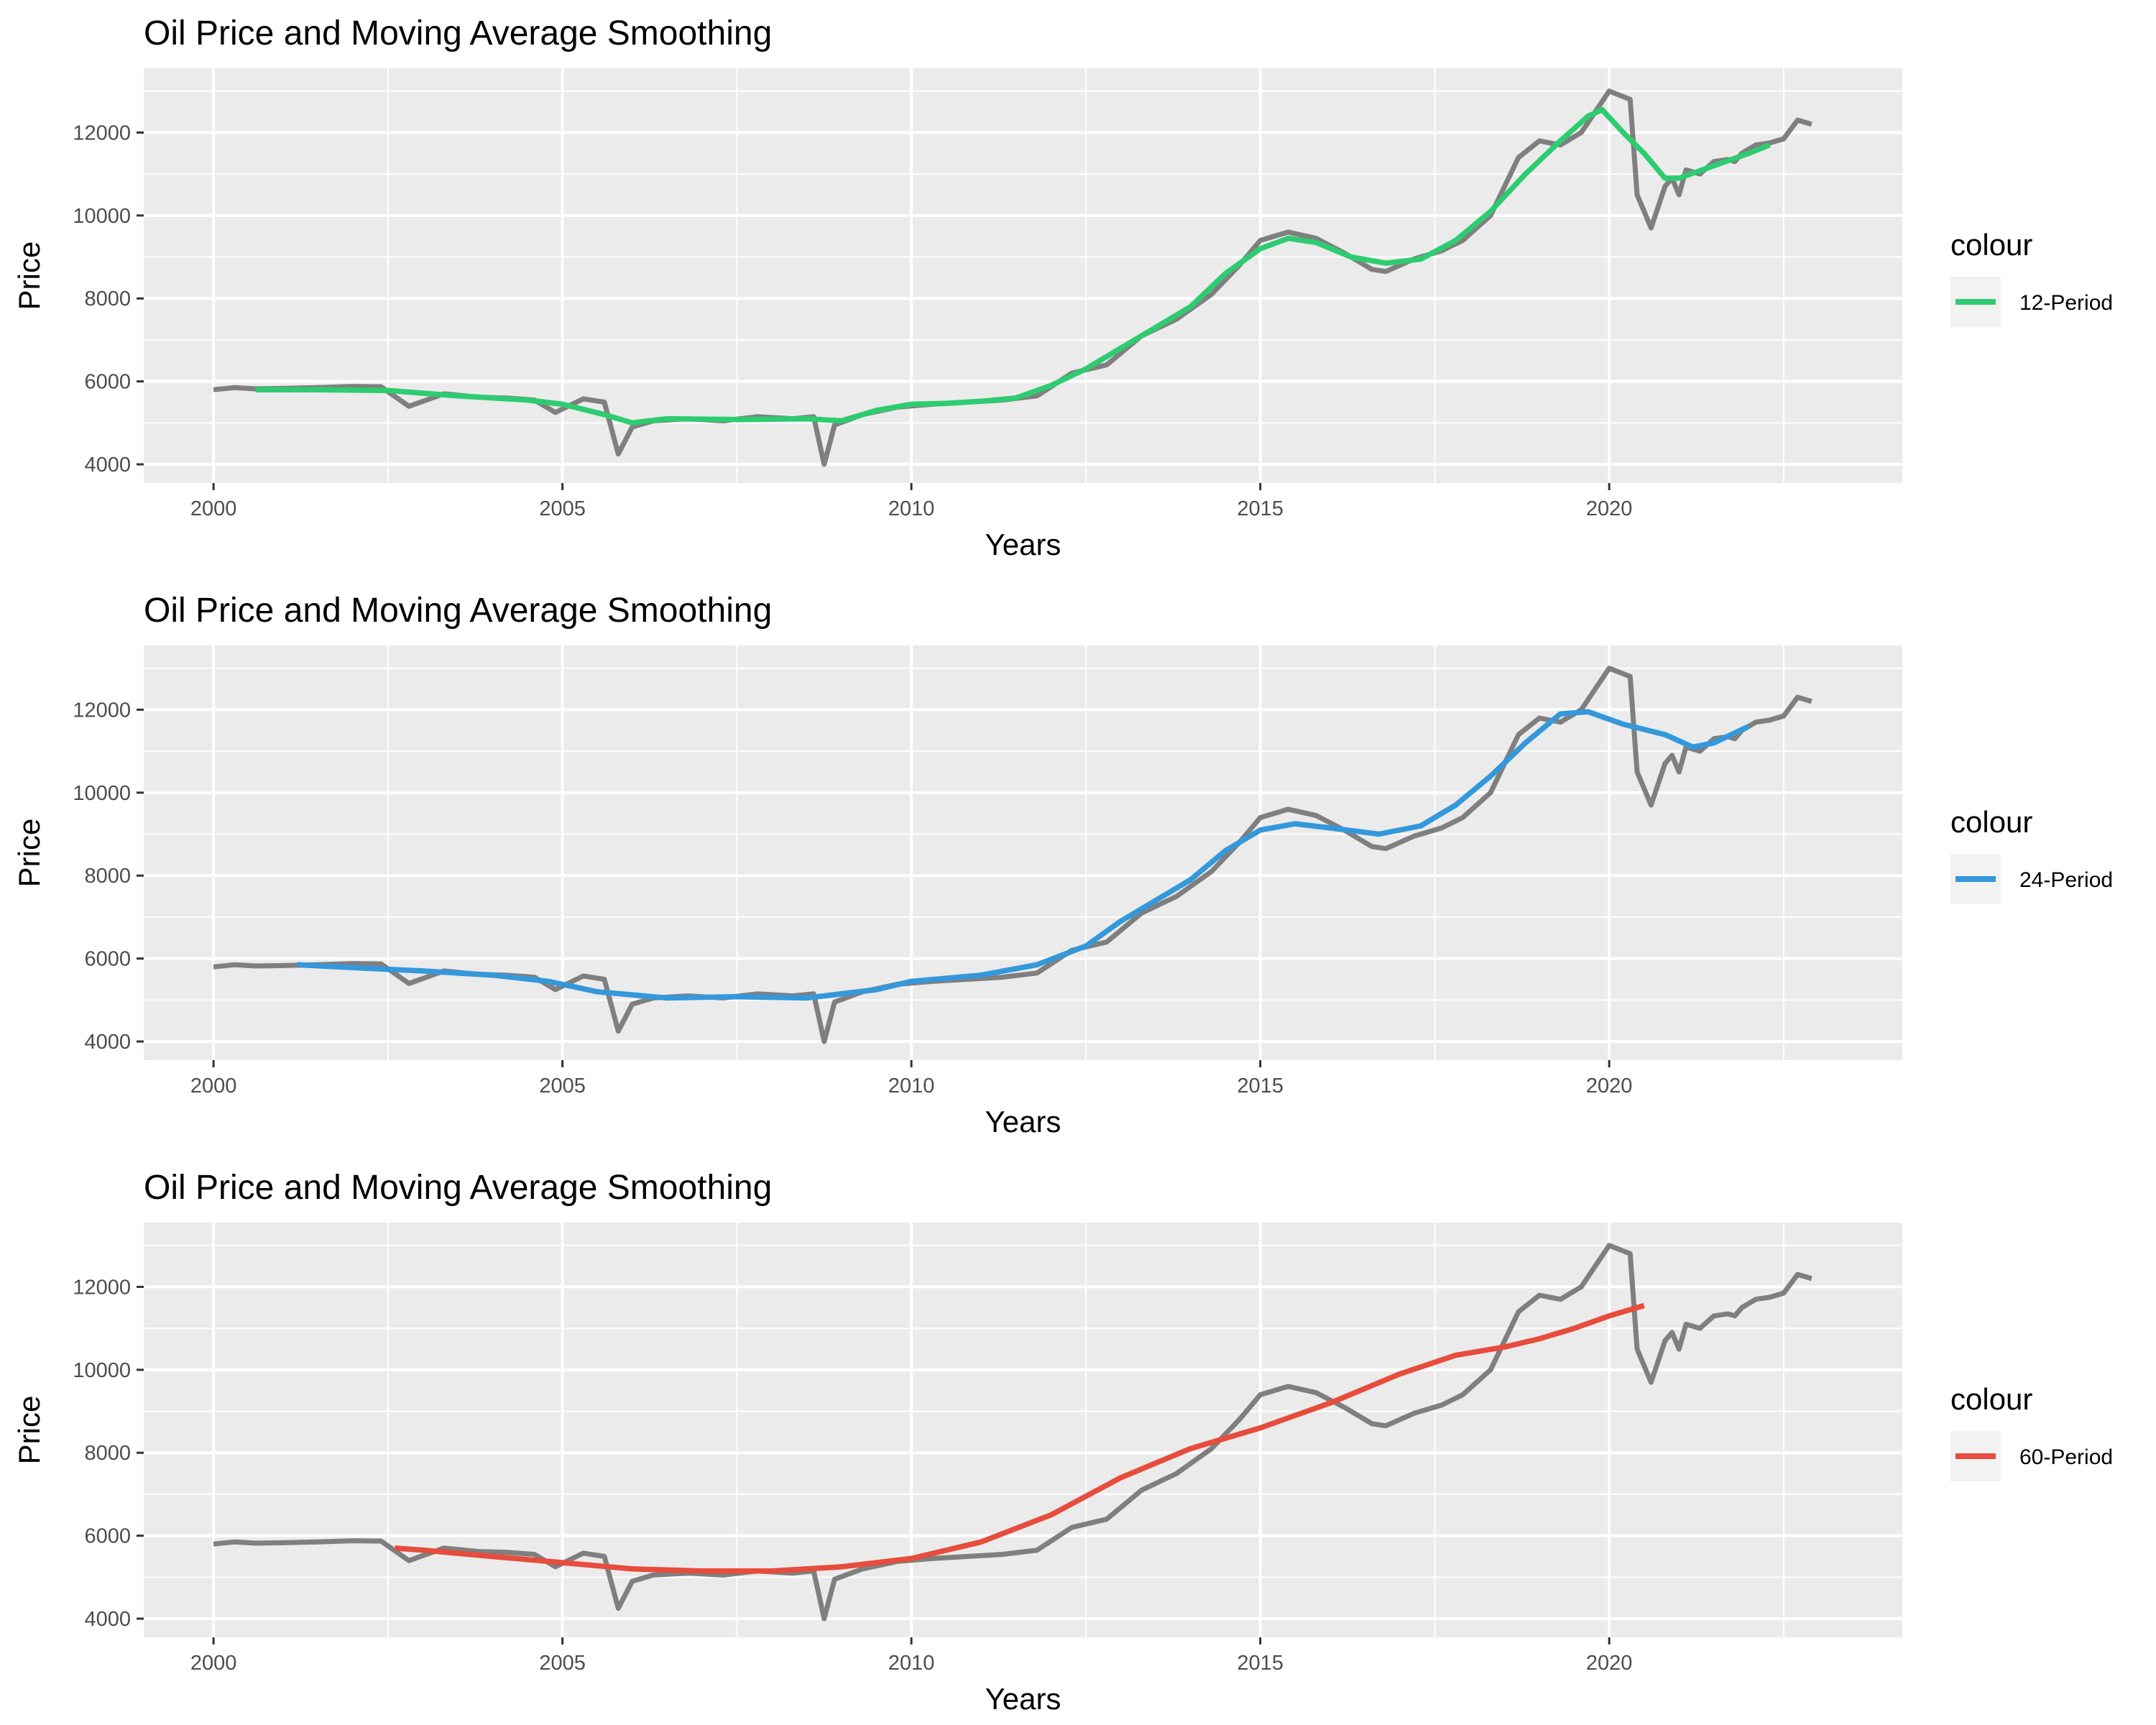 The width and height of the screenshot is (2156, 1725). I want to click on legend-entry-label: 60-Period, so click(2066, 1457).